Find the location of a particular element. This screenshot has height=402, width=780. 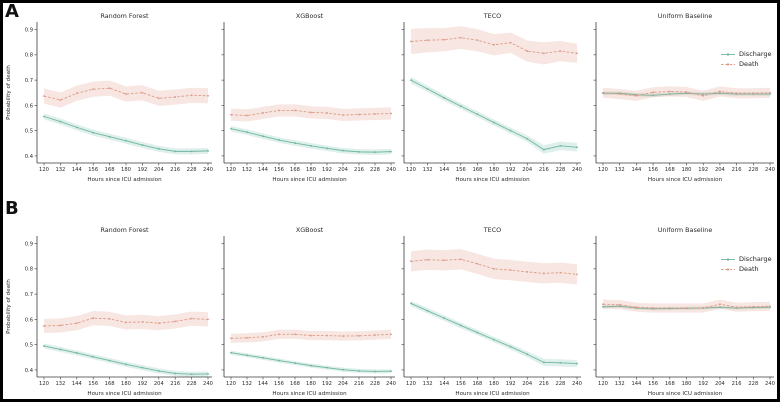

legend-item-death: Death is located at coordinates (746, 269).